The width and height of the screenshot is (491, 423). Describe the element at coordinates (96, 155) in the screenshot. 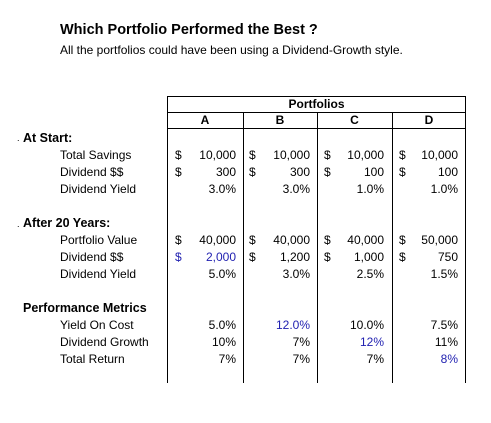

I see `row-label: Total Savings` at that location.